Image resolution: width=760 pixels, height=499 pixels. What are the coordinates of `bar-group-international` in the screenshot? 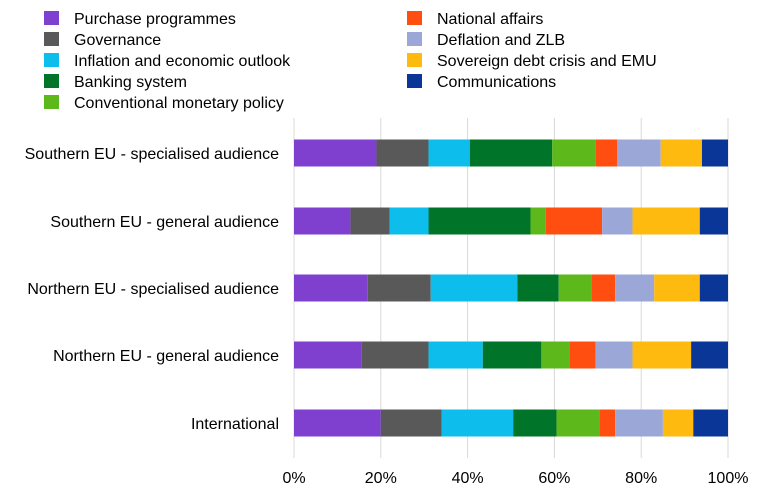 It's located at (511, 423).